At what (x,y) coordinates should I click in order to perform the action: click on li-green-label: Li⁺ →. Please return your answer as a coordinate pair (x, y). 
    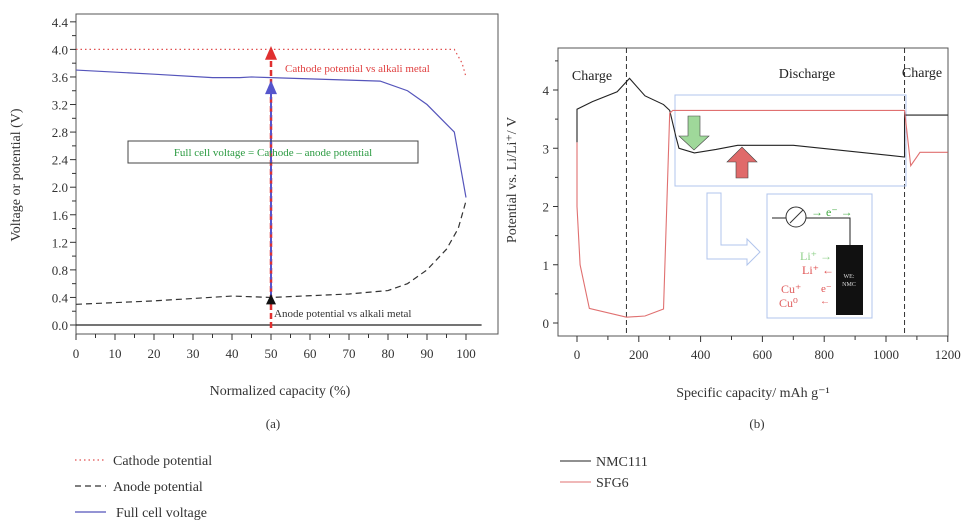
    Looking at the image, I should click on (816, 256).